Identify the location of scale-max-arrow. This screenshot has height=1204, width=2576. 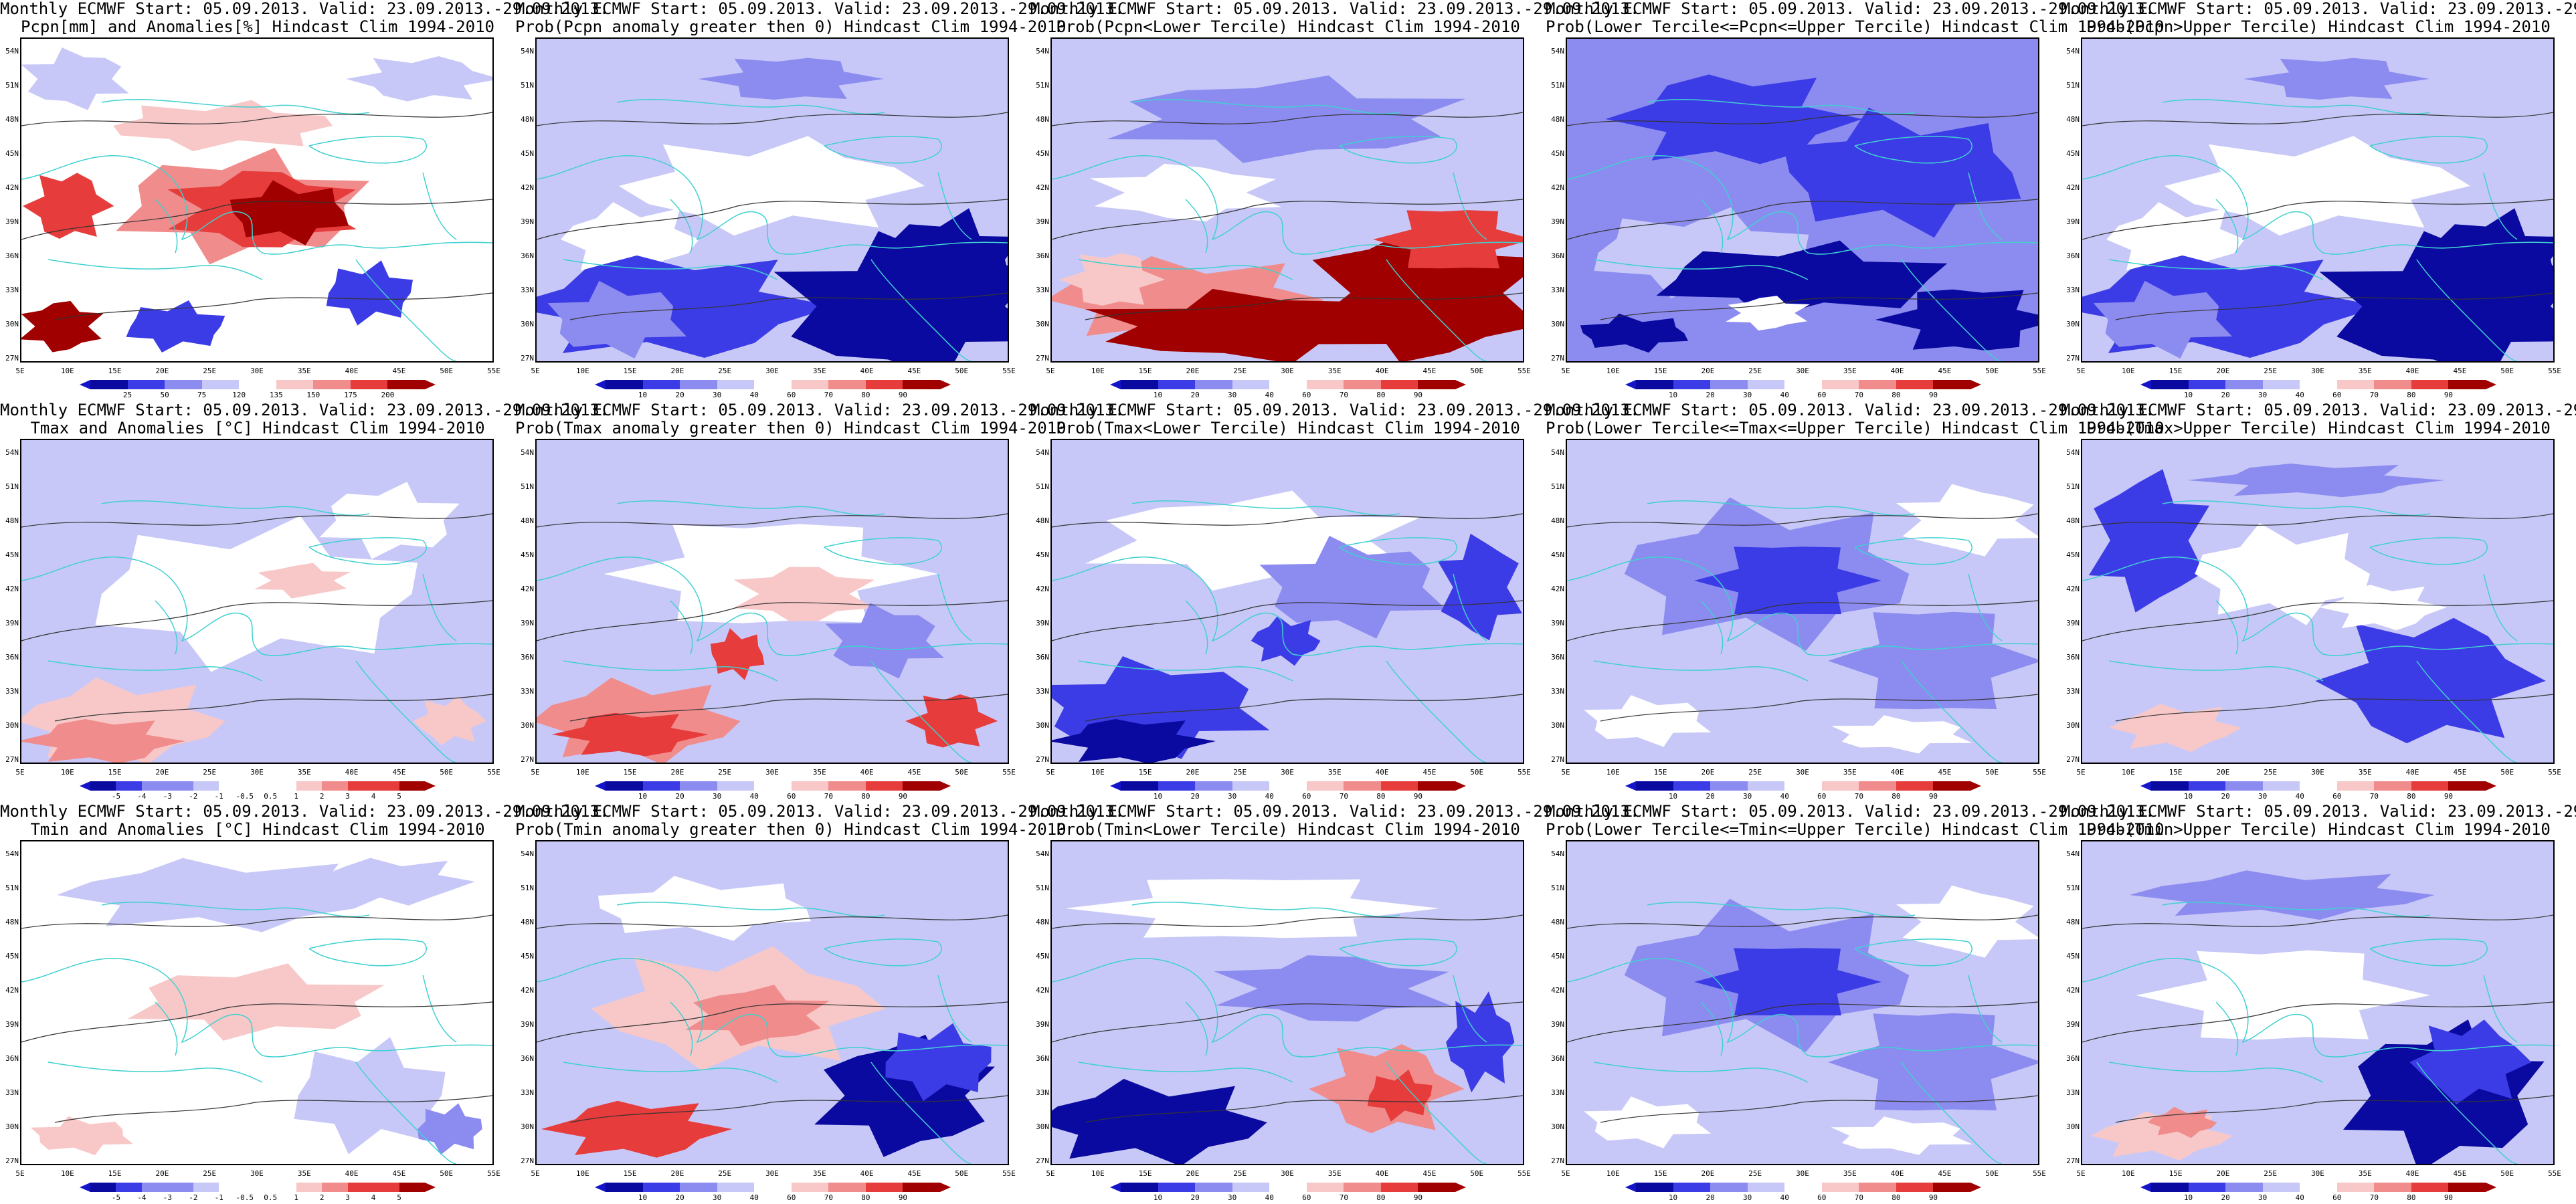
(431, 384).